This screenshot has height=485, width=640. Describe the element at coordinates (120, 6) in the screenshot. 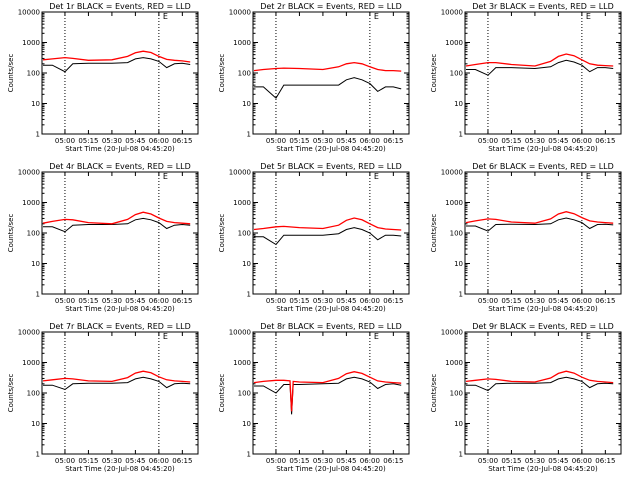

I see `chart-title: Det 1r BLACK = Events, RED = LLD` at that location.